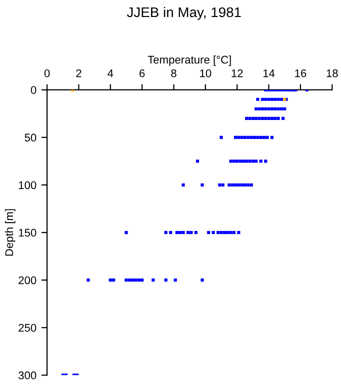 The image size is (341, 384). What do you see at coordinates (10, 232) in the screenshot?
I see `y-axis-title: Depth [m]` at bounding box center [10, 232].